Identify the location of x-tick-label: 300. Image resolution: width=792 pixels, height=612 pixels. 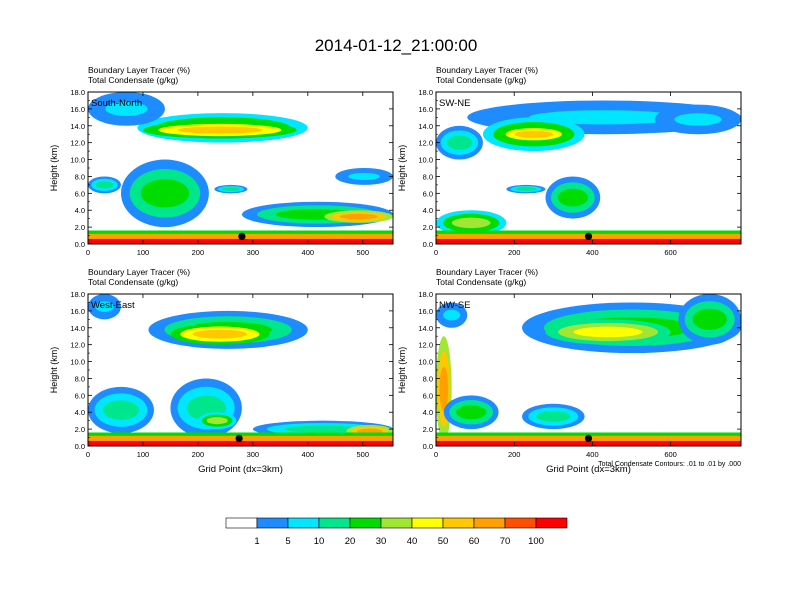
(253, 454).